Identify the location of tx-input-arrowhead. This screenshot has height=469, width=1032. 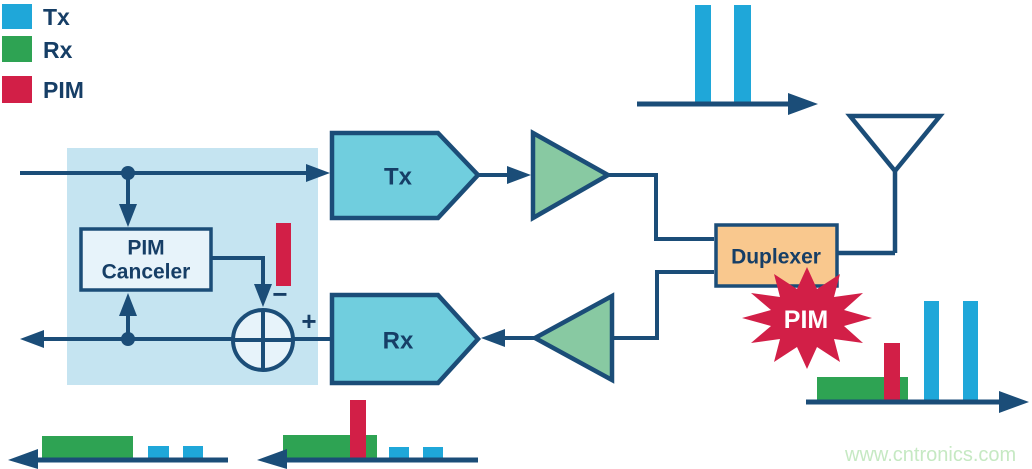
(318, 173).